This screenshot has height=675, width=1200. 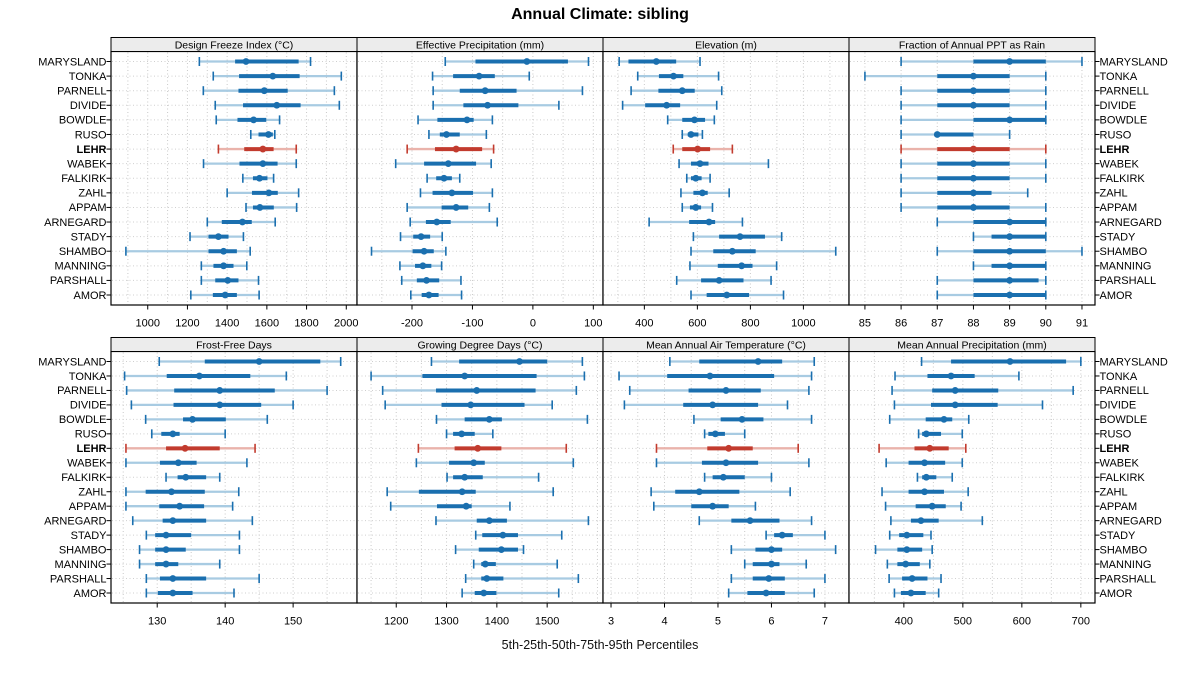 What do you see at coordinates (83, 252) in the screenshot?
I see `site-label-left-shambo: SHAMBO` at bounding box center [83, 252].